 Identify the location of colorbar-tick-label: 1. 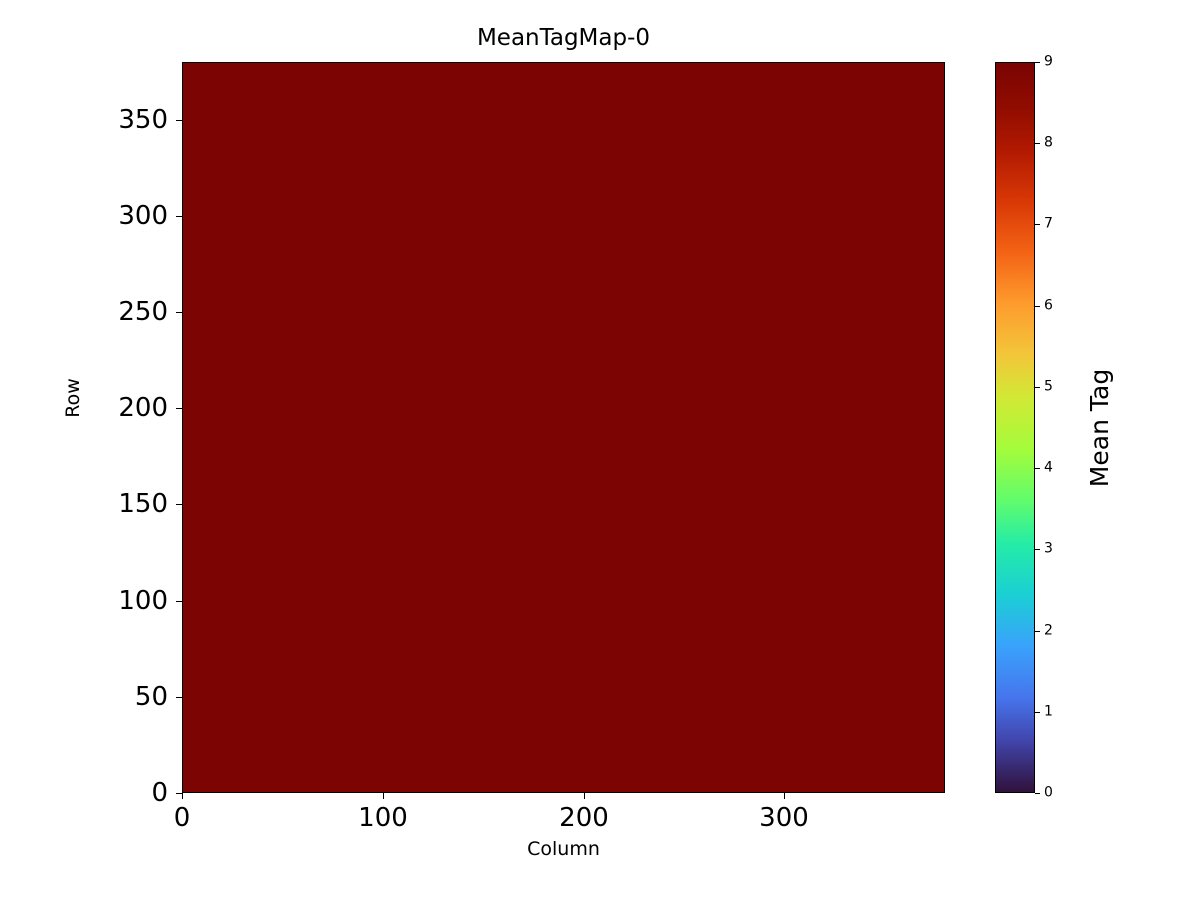
(1048, 711).